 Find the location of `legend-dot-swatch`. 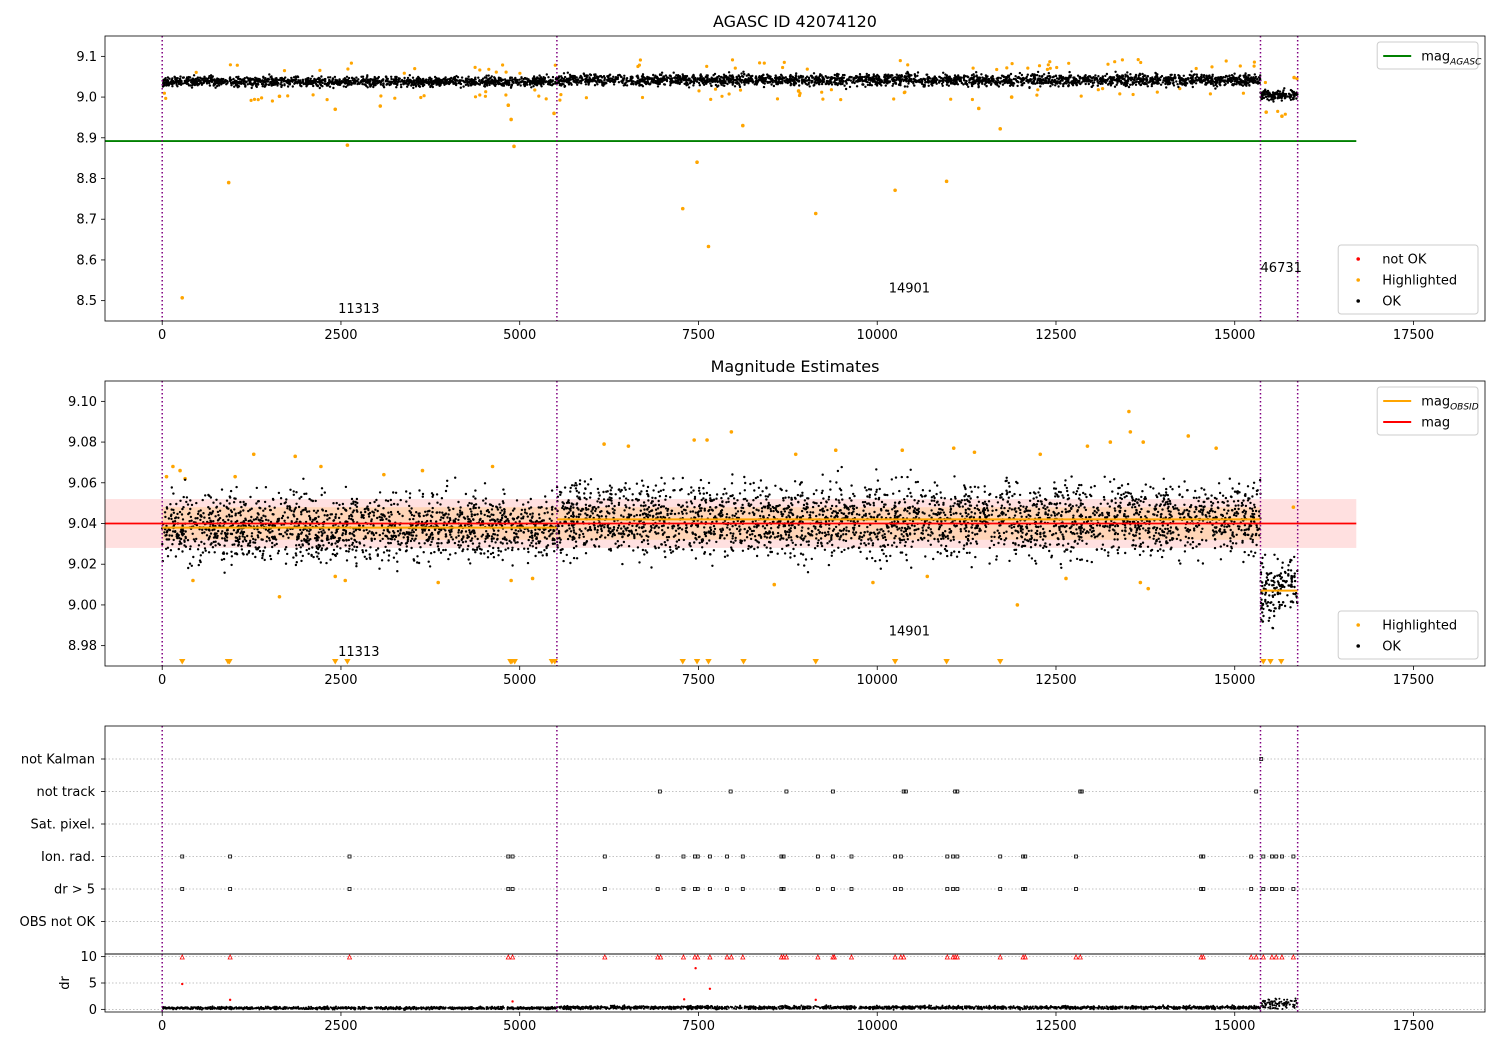

legend-dot-swatch is located at coordinates (1358, 280).